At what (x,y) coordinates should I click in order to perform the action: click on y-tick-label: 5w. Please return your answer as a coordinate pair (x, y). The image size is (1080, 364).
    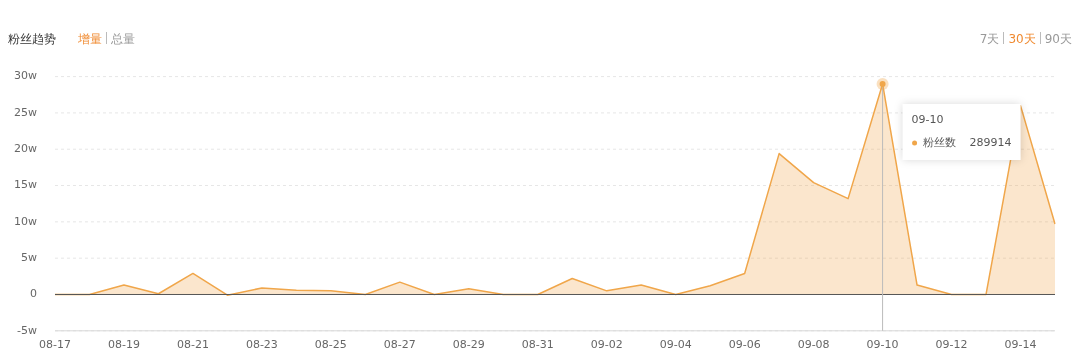
    Looking at the image, I should click on (28, 258).